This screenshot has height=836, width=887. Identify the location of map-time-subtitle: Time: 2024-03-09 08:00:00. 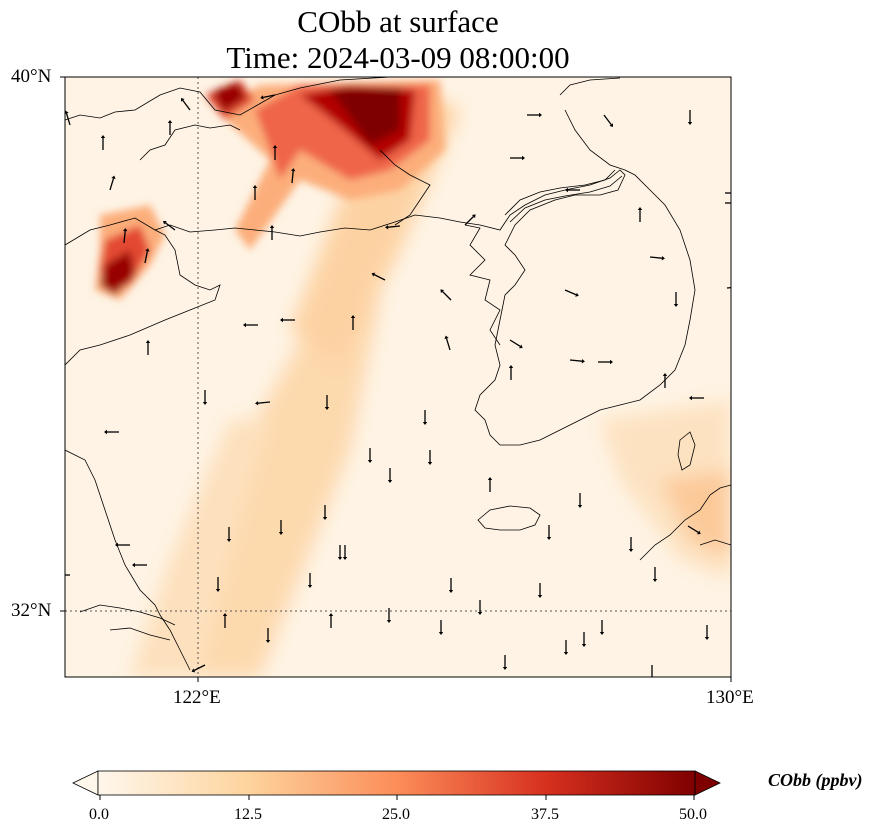
(398, 57).